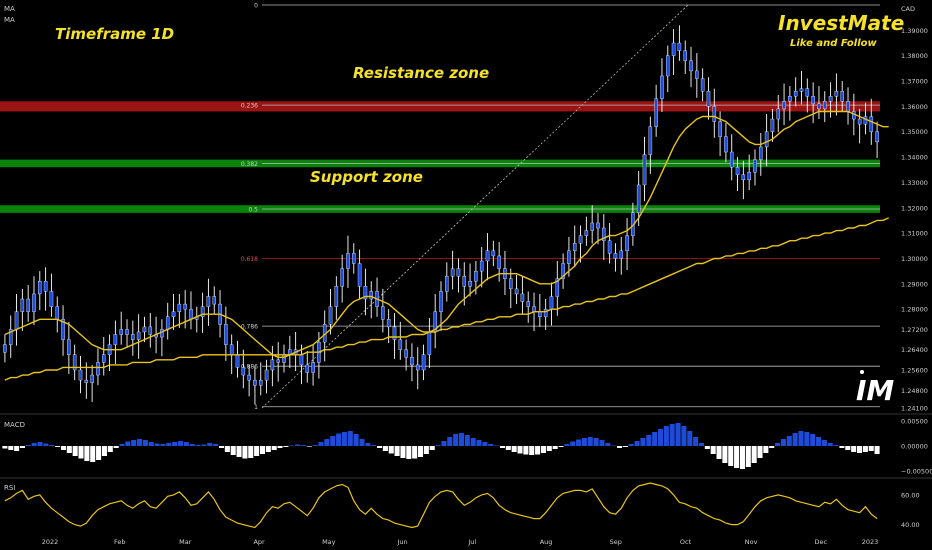 Image resolution: width=932 pixels, height=550 pixels. What do you see at coordinates (914, 82) in the screenshot?
I see `price-tick-label: 1.37000` at bounding box center [914, 82].